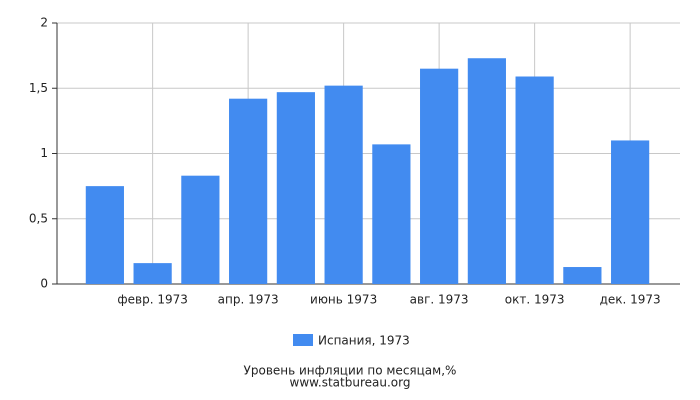 The width and height of the screenshot is (700, 400). Describe the element at coordinates (364, 341) in the screenshot. I see `legend-label: Испания, 1973` at that location.